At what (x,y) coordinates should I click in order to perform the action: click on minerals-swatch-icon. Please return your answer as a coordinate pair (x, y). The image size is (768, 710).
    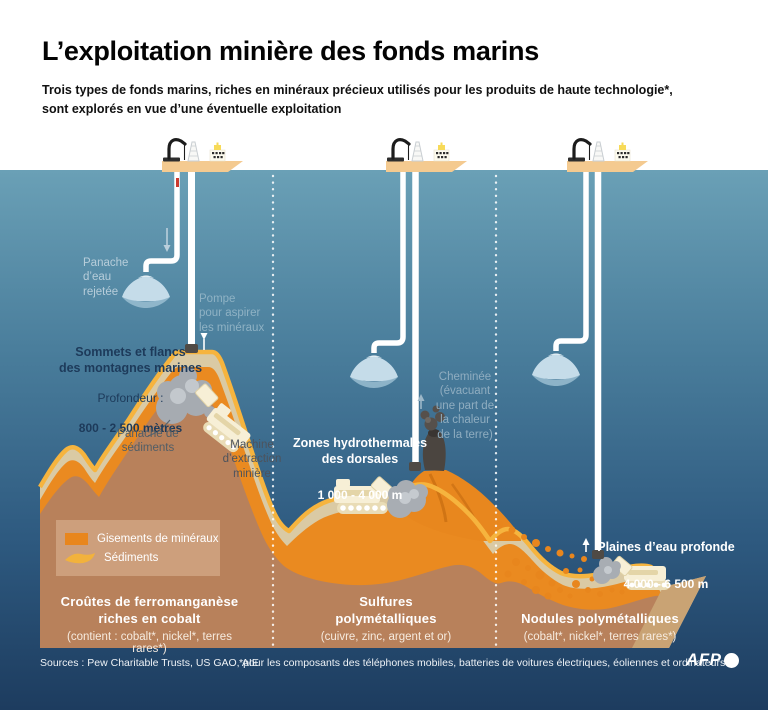
    Looking at the image, I should click on (76, 538).